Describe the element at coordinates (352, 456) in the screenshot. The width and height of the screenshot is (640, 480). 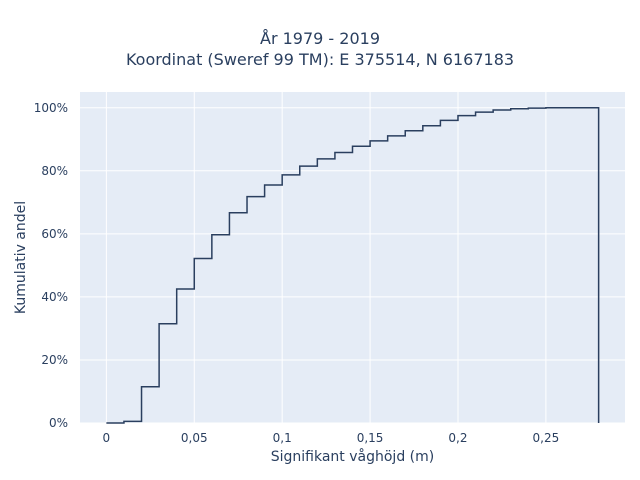
I see `x-axis-title: Signifikant våghöjd (m)` at that location.